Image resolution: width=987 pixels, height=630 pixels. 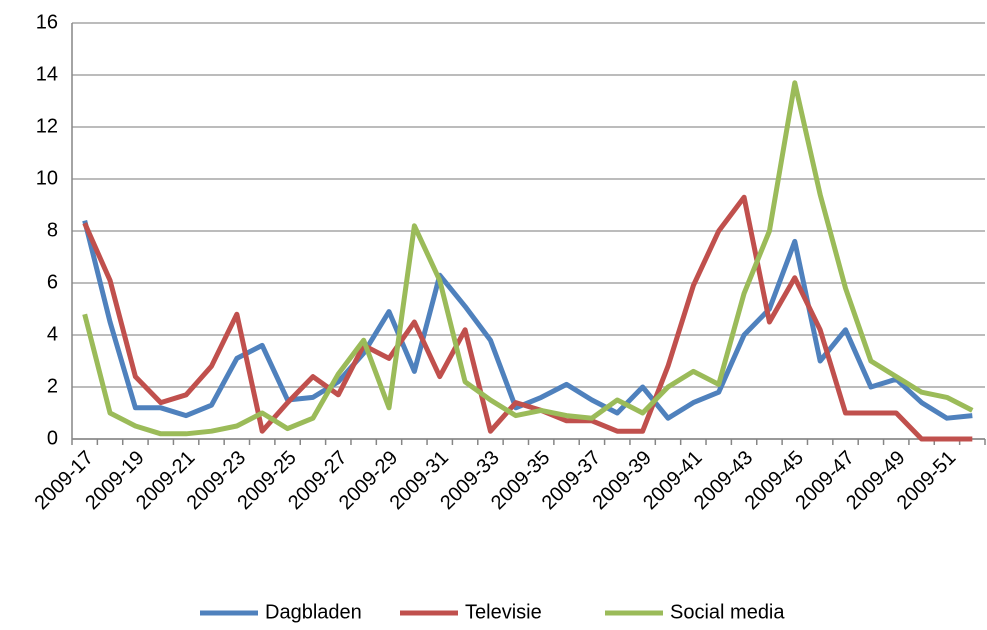 What do you see at coordinates (52, 282) in the screenshot?
I see `y-tick-label: 6` at bounding box center [52, 282].